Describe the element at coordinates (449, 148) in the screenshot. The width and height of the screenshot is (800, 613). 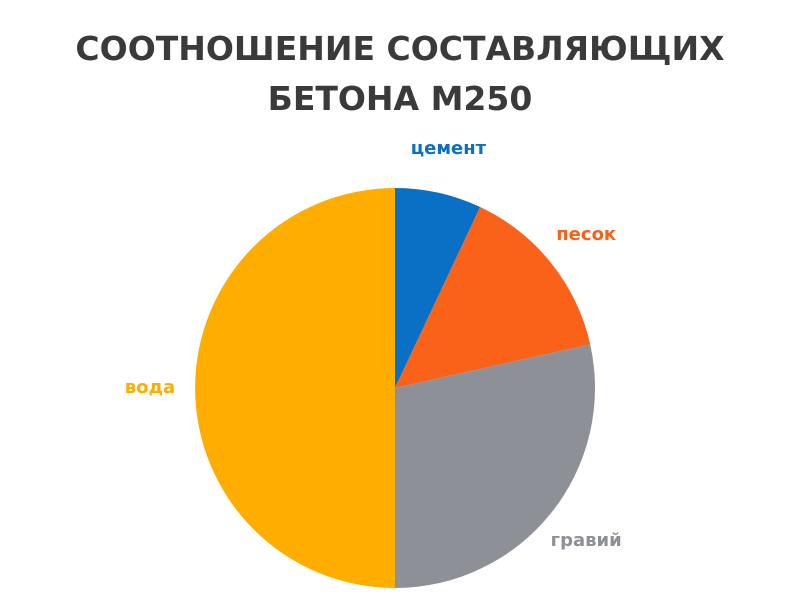
I see `slice-label: цемент` at that location.